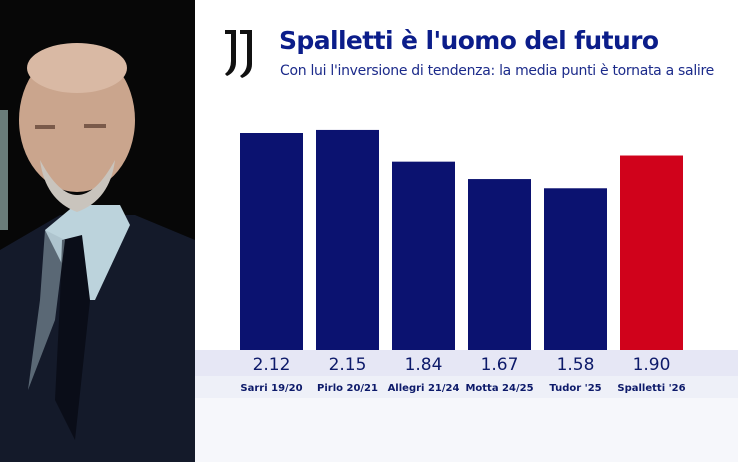  I want to click on category-label: Allegri 21/24, so click(424, 388).